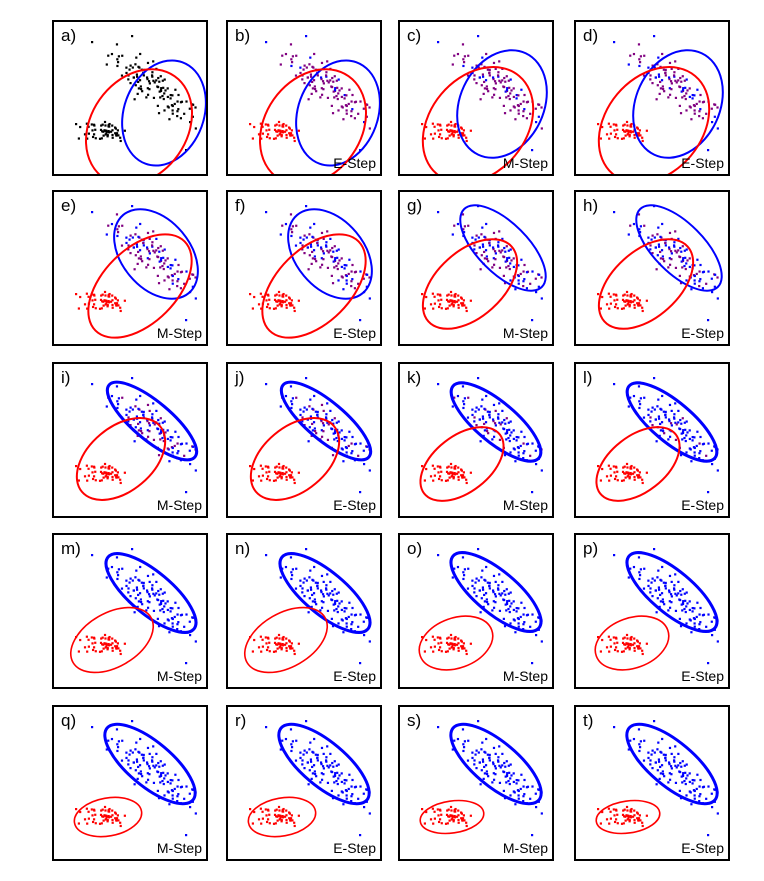  Describe the element at coordinates (152, 421) in the screenshot. I see `cluster1-ellipse` at that location.